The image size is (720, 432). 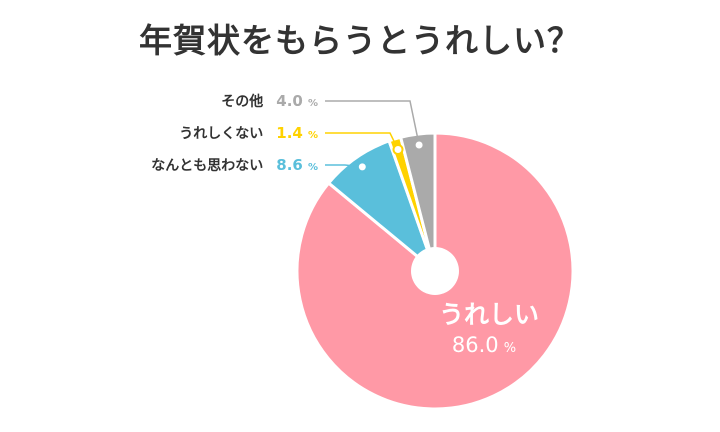 I want to click on leader-lines, so click(x=375, y=136).